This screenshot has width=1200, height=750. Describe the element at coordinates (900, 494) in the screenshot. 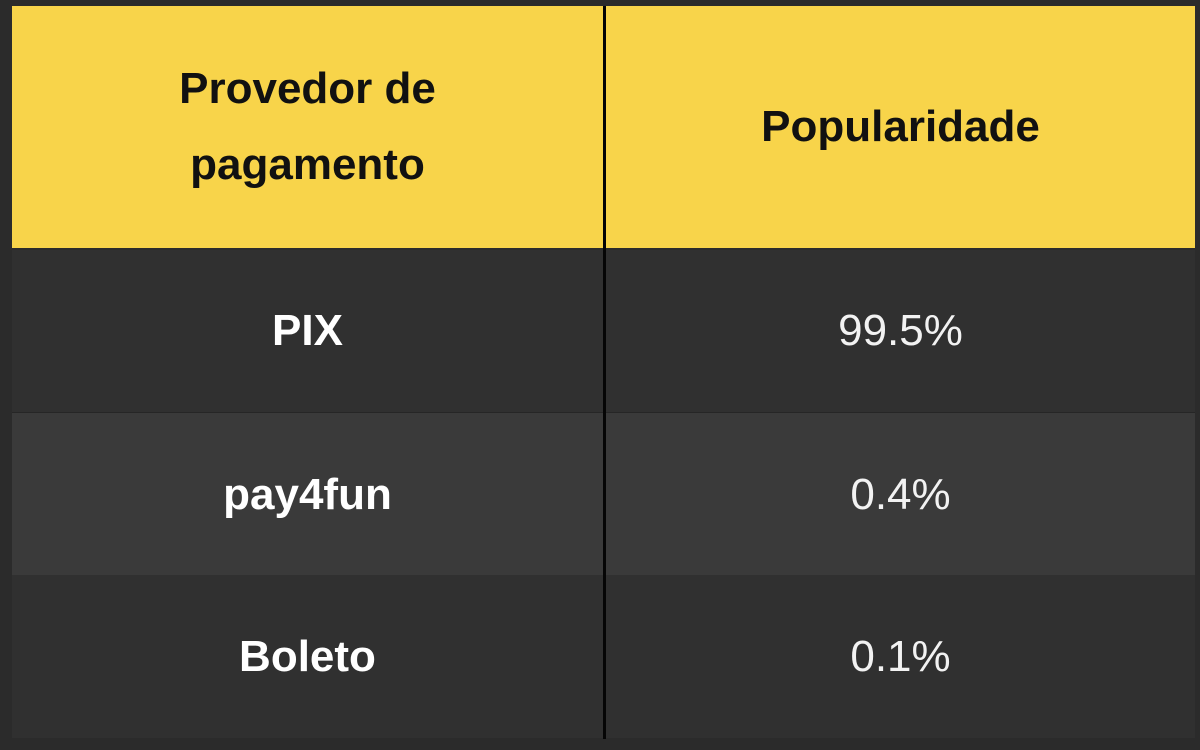

I see `popularity-cell: 0.4%` at that location.